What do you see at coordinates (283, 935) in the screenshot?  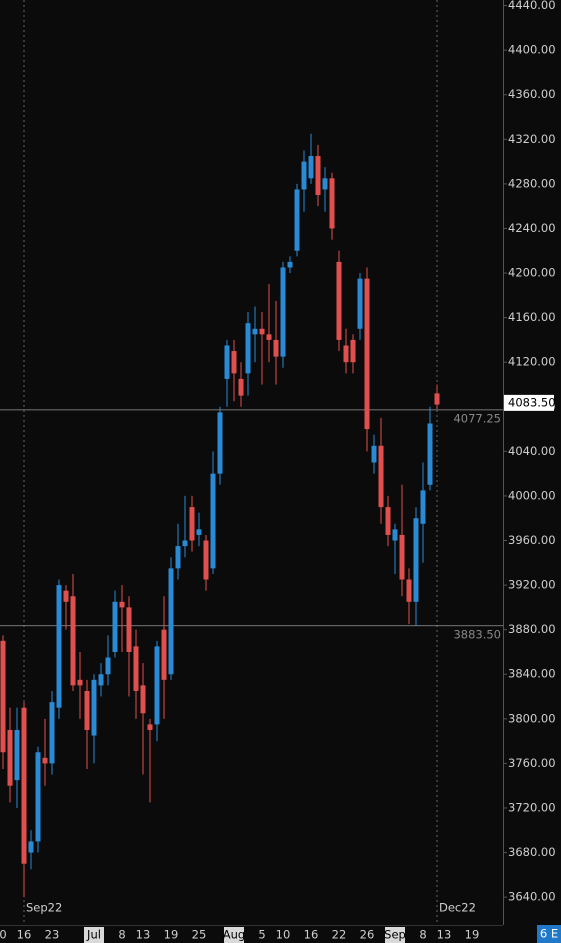 I see `x-tick-label: 10` at bounding box center [283, 935].